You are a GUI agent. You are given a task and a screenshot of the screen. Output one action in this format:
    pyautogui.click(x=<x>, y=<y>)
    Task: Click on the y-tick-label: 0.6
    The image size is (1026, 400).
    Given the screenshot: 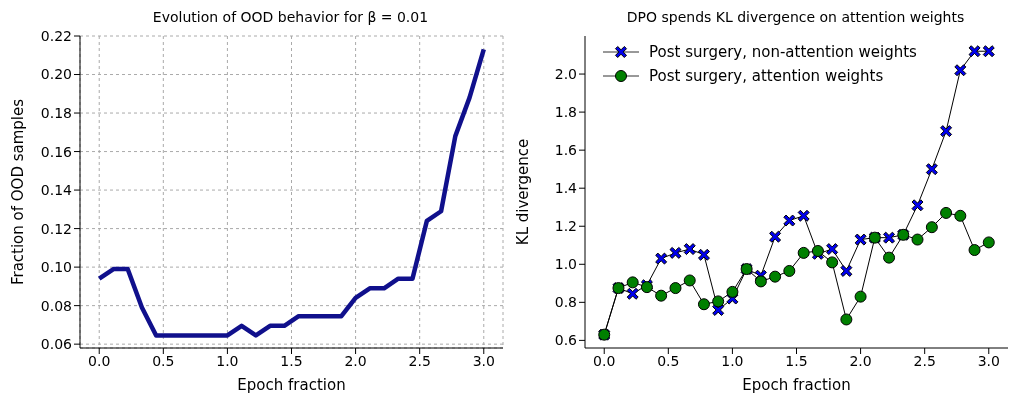 What is the action you would take?
    pyautogui.click(x=566, y=340)
    